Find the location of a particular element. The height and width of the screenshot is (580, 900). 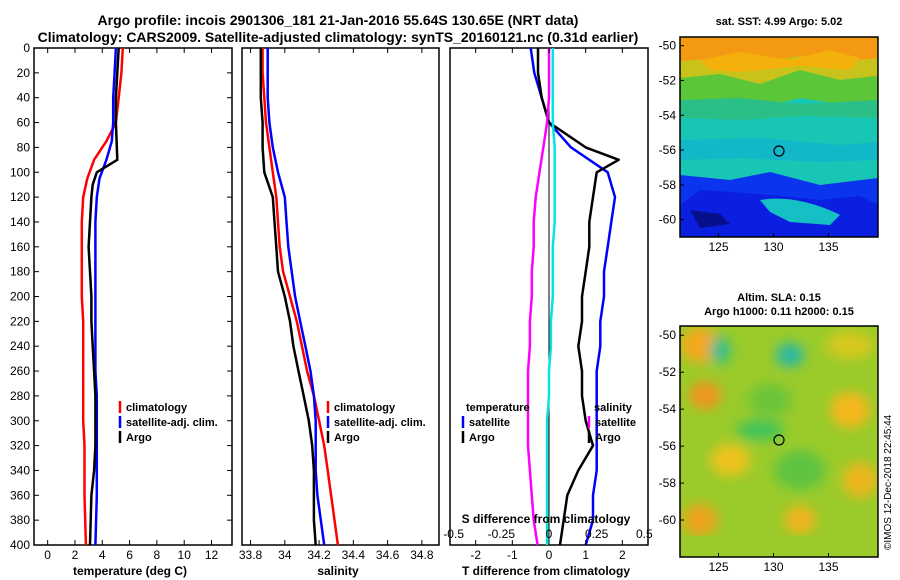

series-line-t-satellite-s- is located at coordinates (550, 296).